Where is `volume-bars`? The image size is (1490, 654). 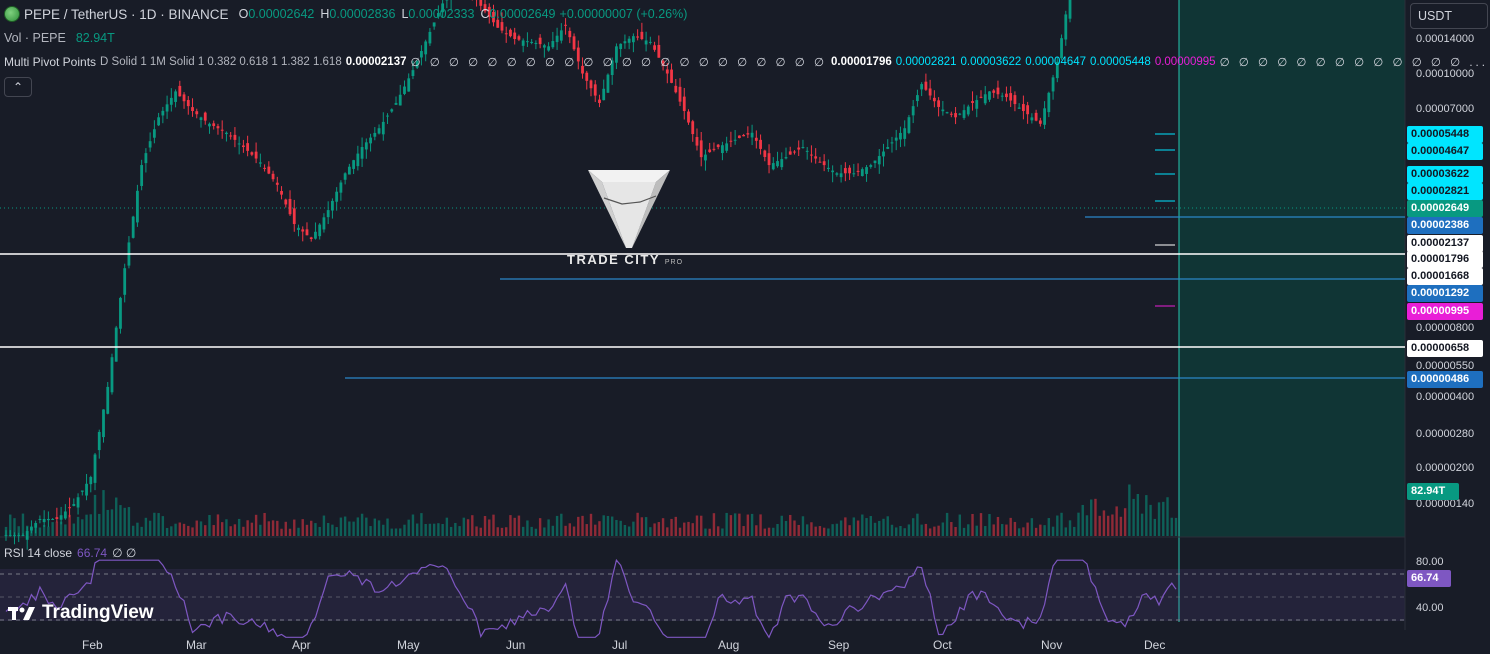
volume-bars is located at coordinates (591, 510).